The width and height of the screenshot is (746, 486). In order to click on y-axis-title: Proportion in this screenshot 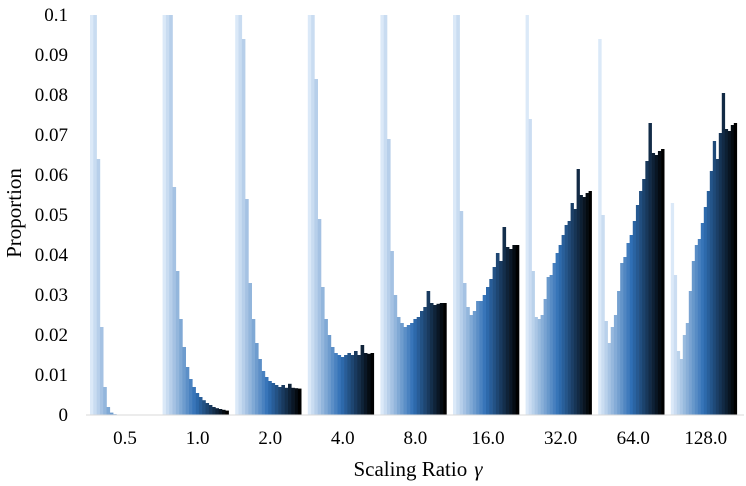, I will do `click(14, 213)`.